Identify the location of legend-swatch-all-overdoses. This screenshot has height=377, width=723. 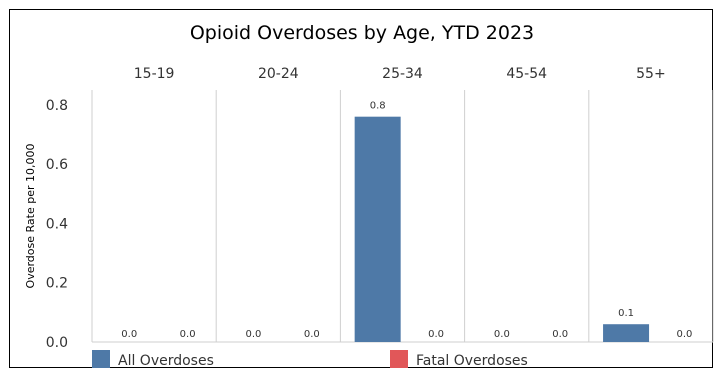
(101, 359).